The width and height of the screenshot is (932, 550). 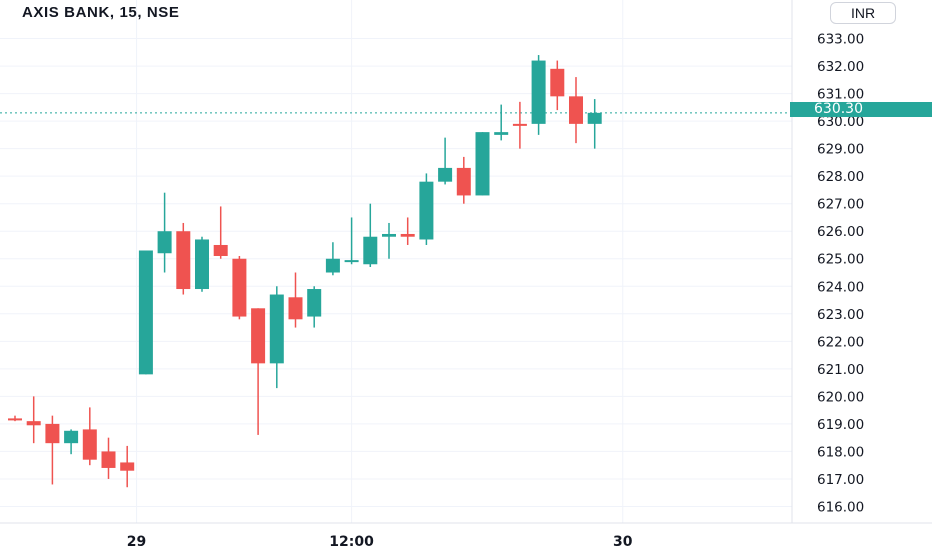 What do you see at coordinates (840, 260) in the screenshot?
I see `price-tick-label: 625.00` at bounding box center [840, 260].